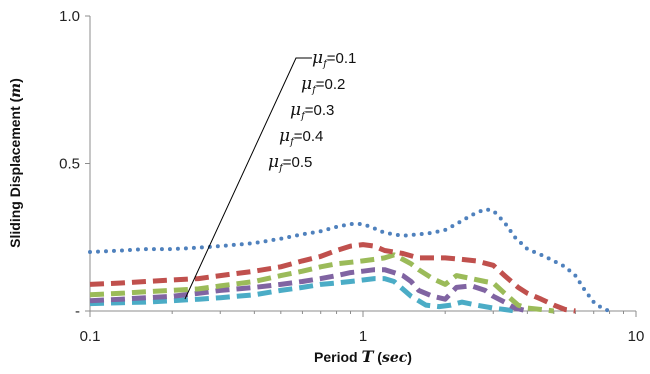 The height and width of the screenshot is (374, 650). What do you see at coordinates (90, 336) in the screenshot?
I see `x-tick-label: 0.1` at bounding box center [90, 336].